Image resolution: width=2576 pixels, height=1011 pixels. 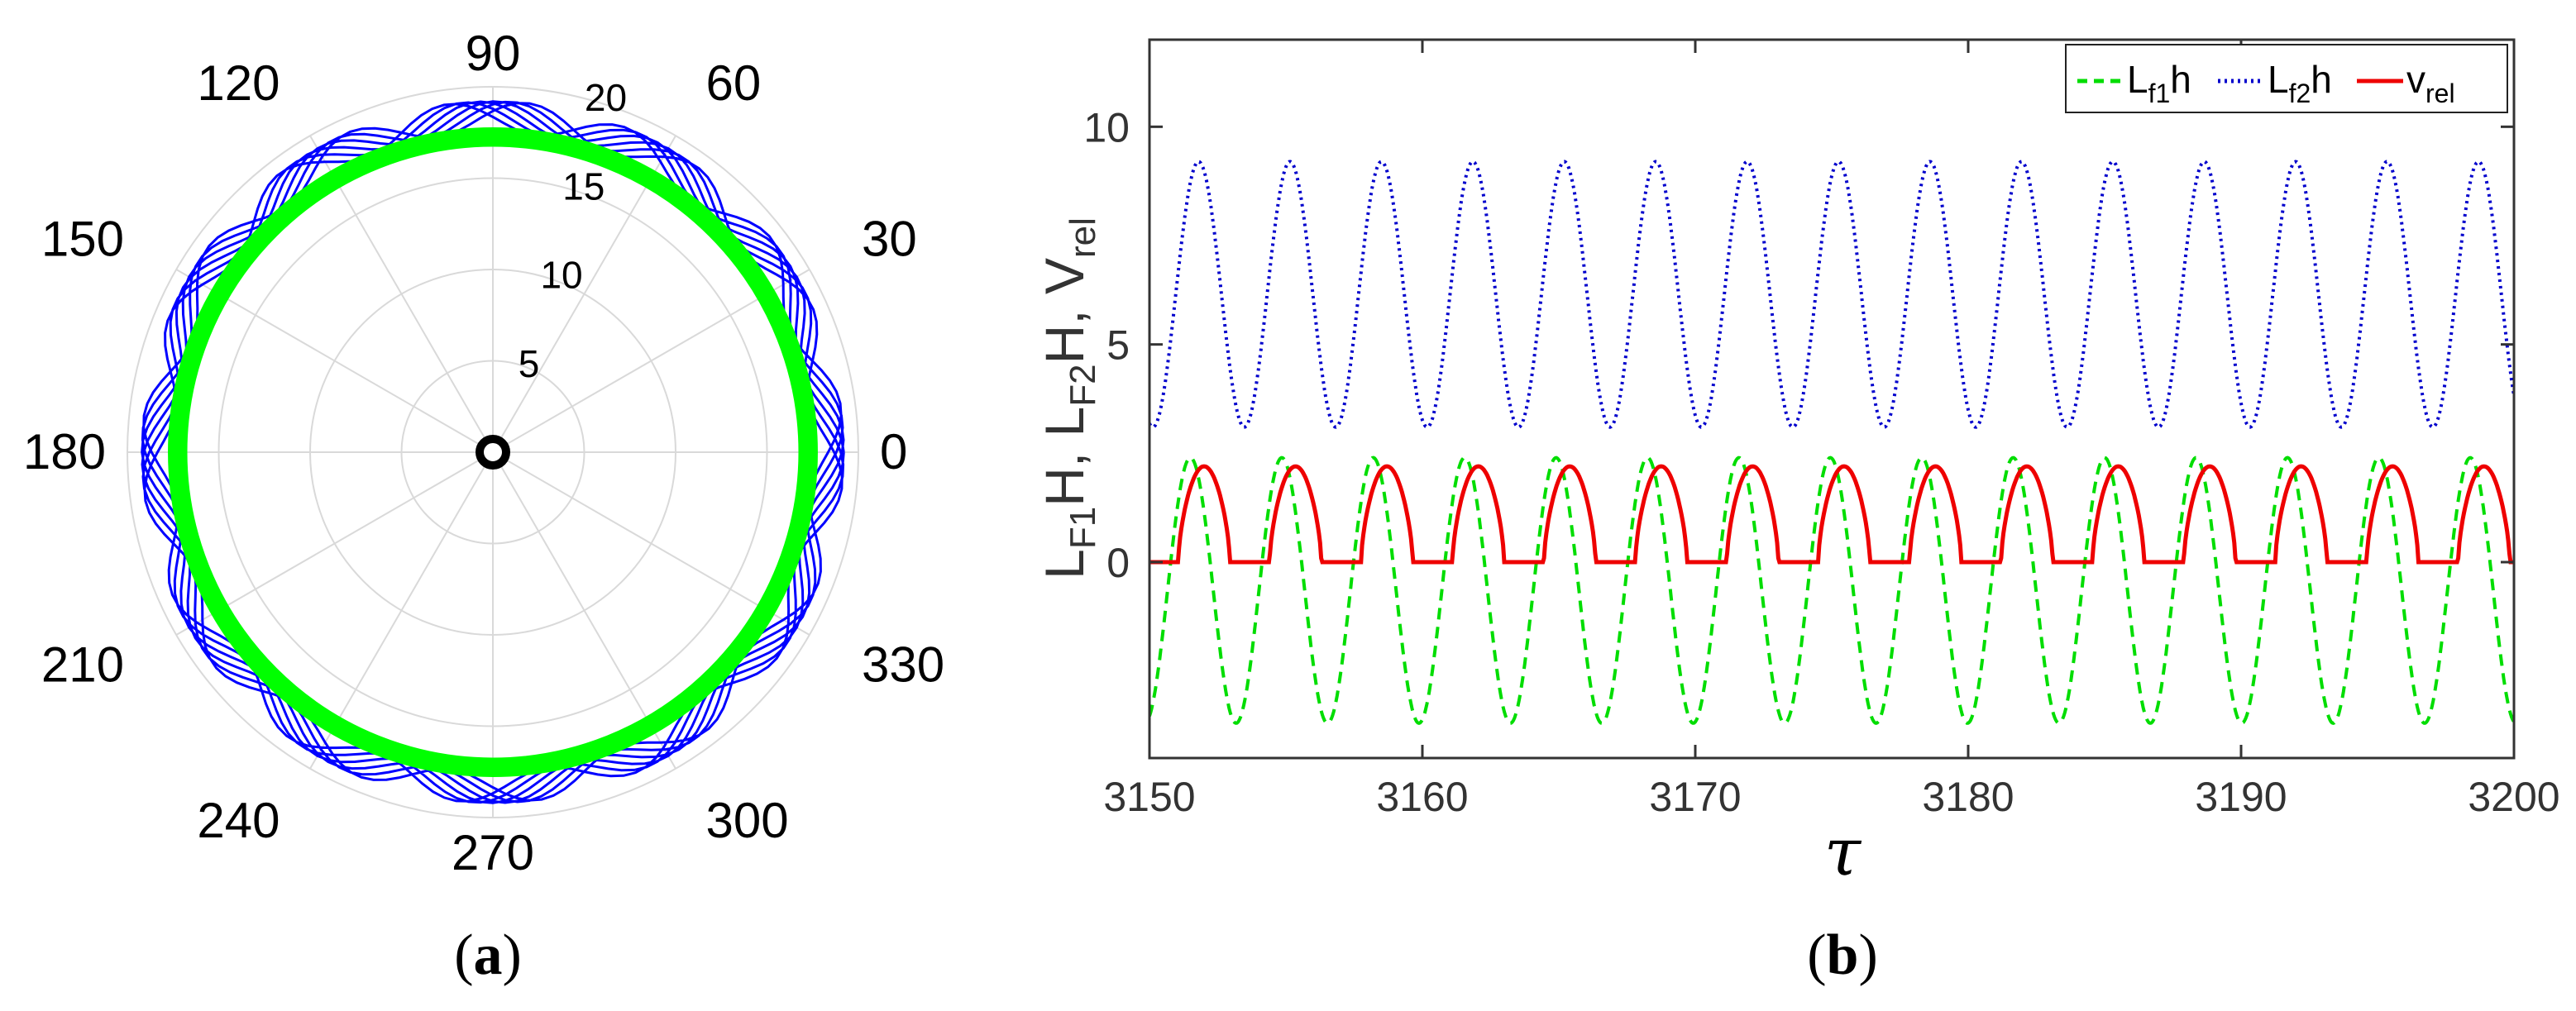 I want to click on polar-angle-label: 0, so click(x=893, y=452).